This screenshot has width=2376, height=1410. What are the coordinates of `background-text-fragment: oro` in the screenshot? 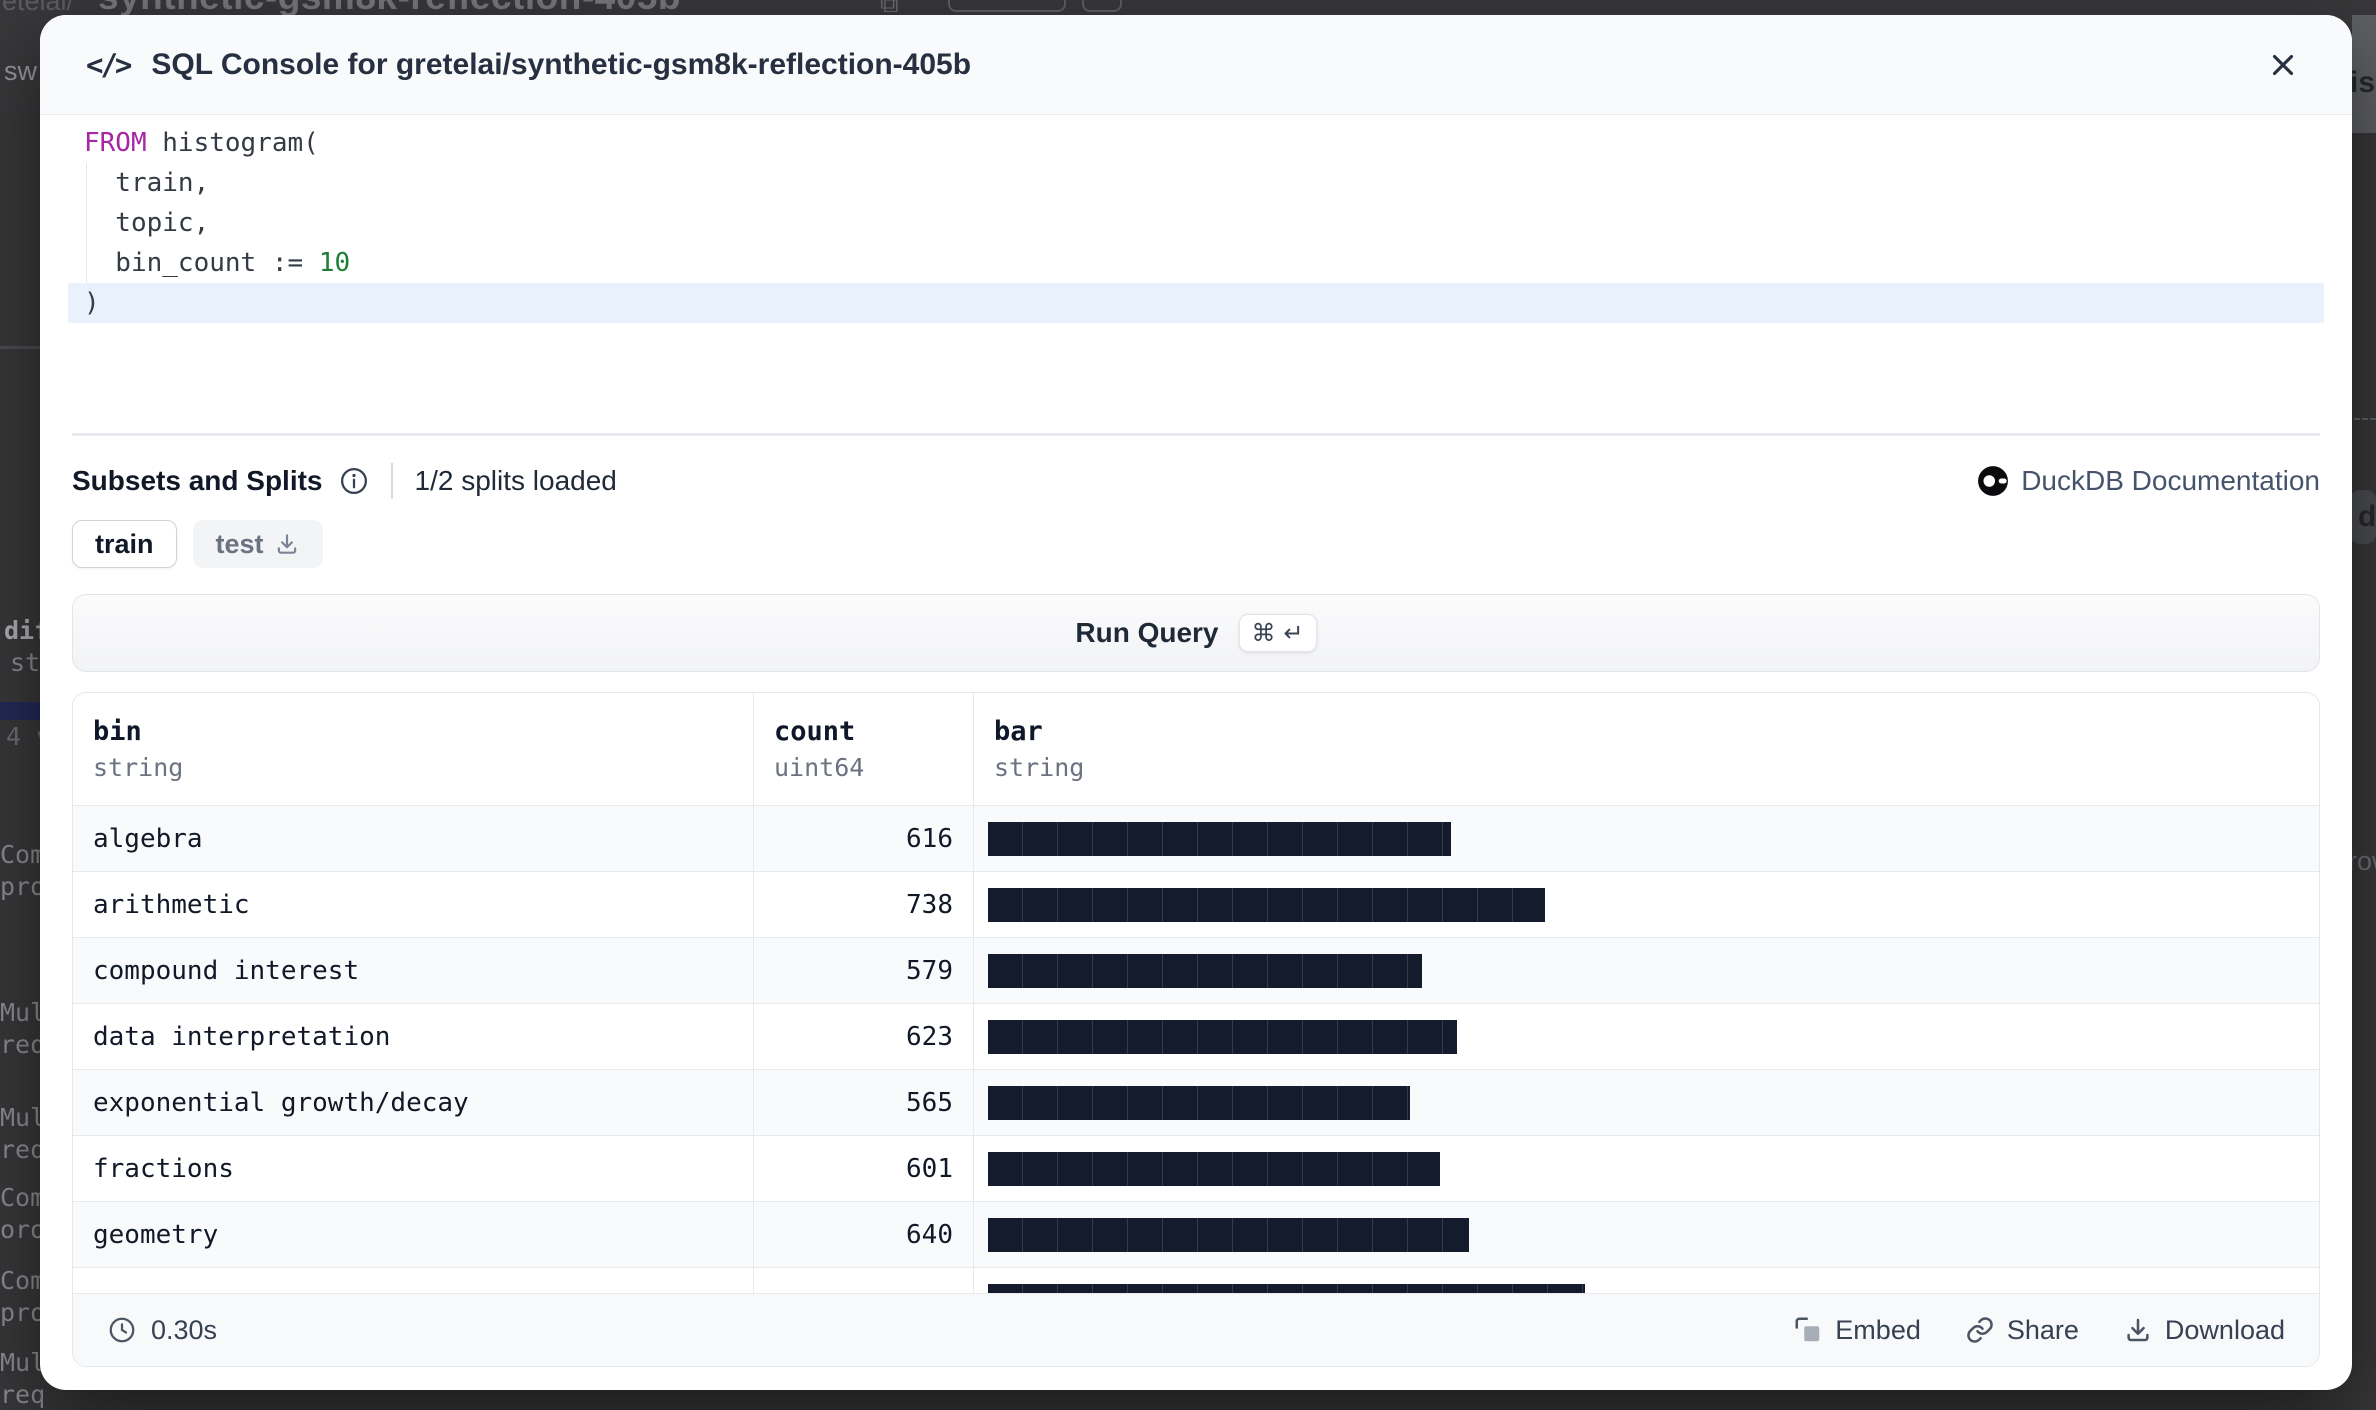 It's located at (23, 1229).